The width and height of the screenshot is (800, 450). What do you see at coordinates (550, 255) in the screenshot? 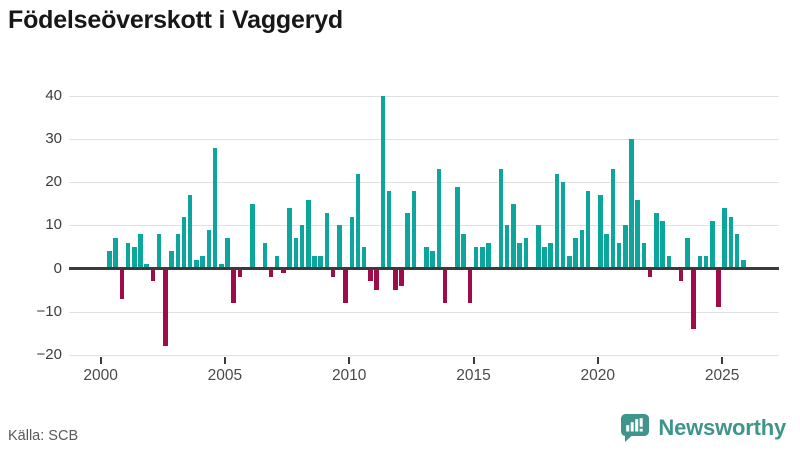
I see `bar-2018-Q1` at bounding box center [550, 255].